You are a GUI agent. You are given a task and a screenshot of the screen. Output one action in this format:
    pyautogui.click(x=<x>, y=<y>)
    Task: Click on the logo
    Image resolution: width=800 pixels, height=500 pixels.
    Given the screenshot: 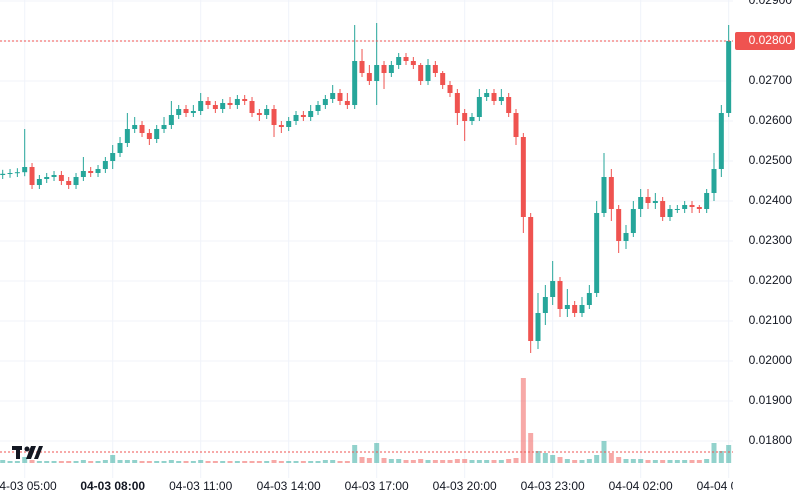 What is the action you would take?
    pyautogui.click(x=27, y=452)
    